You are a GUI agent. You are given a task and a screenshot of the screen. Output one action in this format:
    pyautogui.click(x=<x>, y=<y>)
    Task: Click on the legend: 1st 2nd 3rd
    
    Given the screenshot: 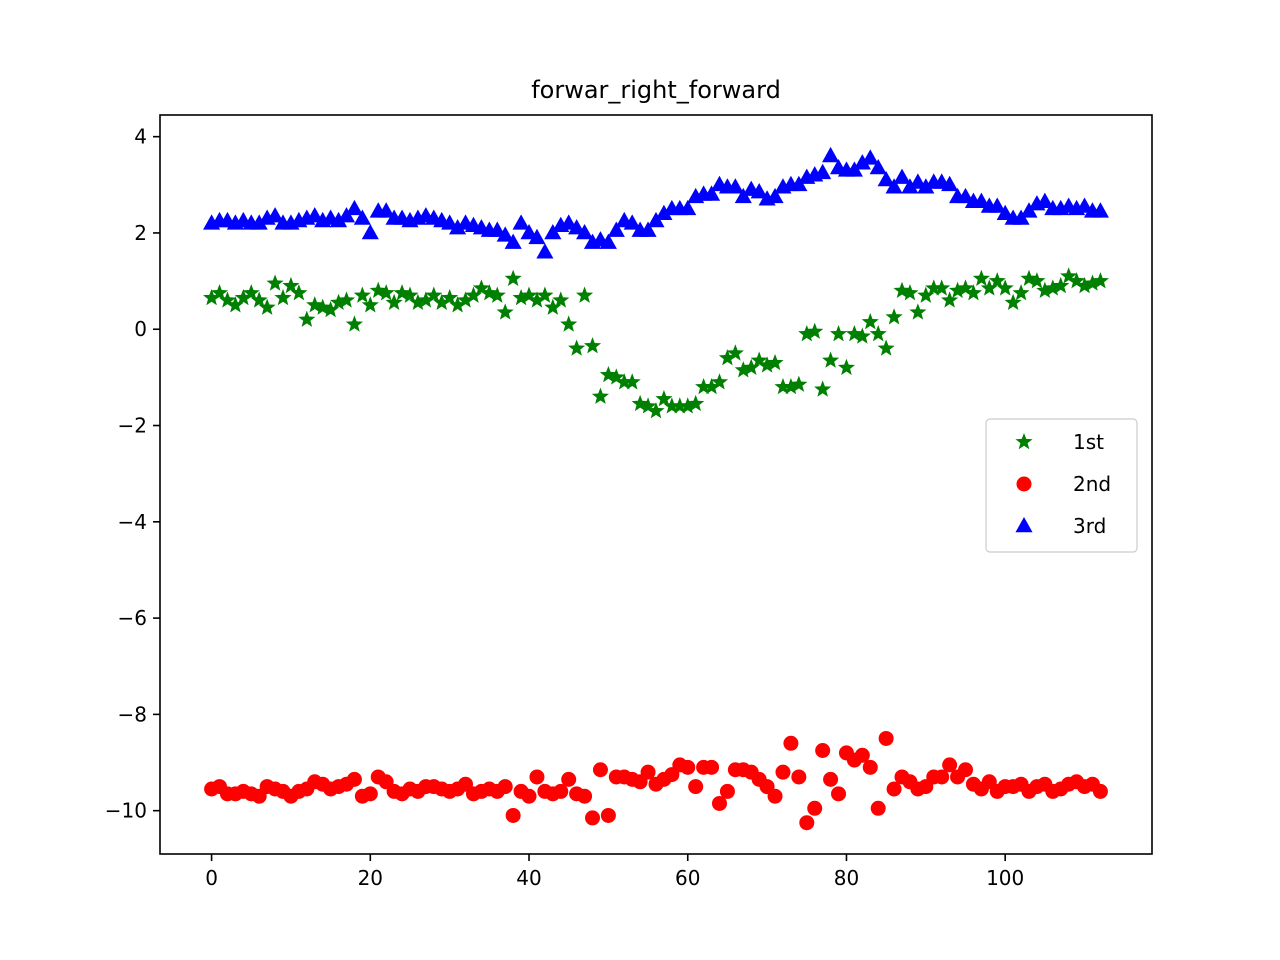 What is the action you would take?
    pyautogui.click(x=1061, y=485)
    